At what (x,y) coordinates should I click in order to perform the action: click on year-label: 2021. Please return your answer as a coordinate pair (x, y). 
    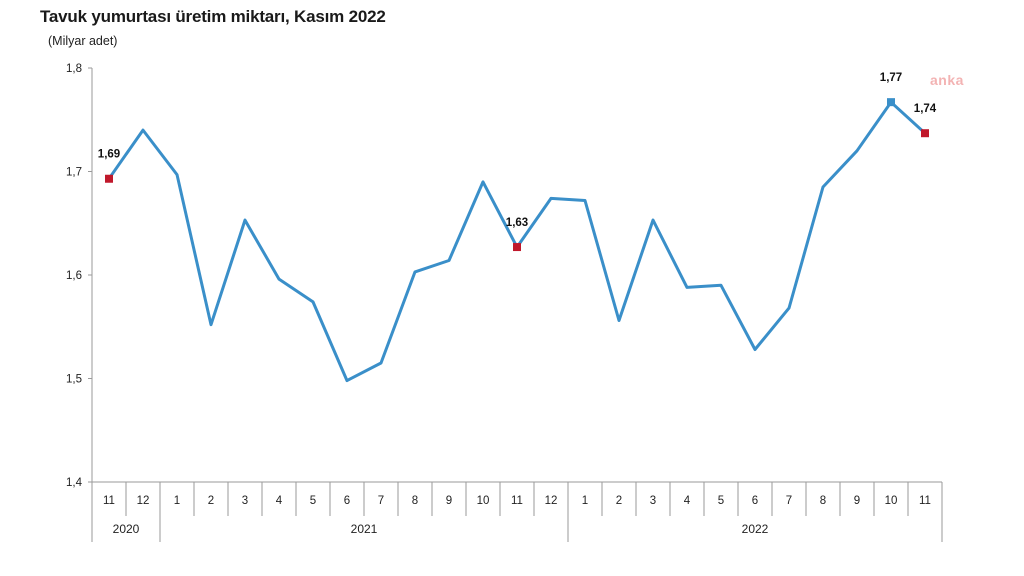
    Looking at the image, I should click on (364, 529).